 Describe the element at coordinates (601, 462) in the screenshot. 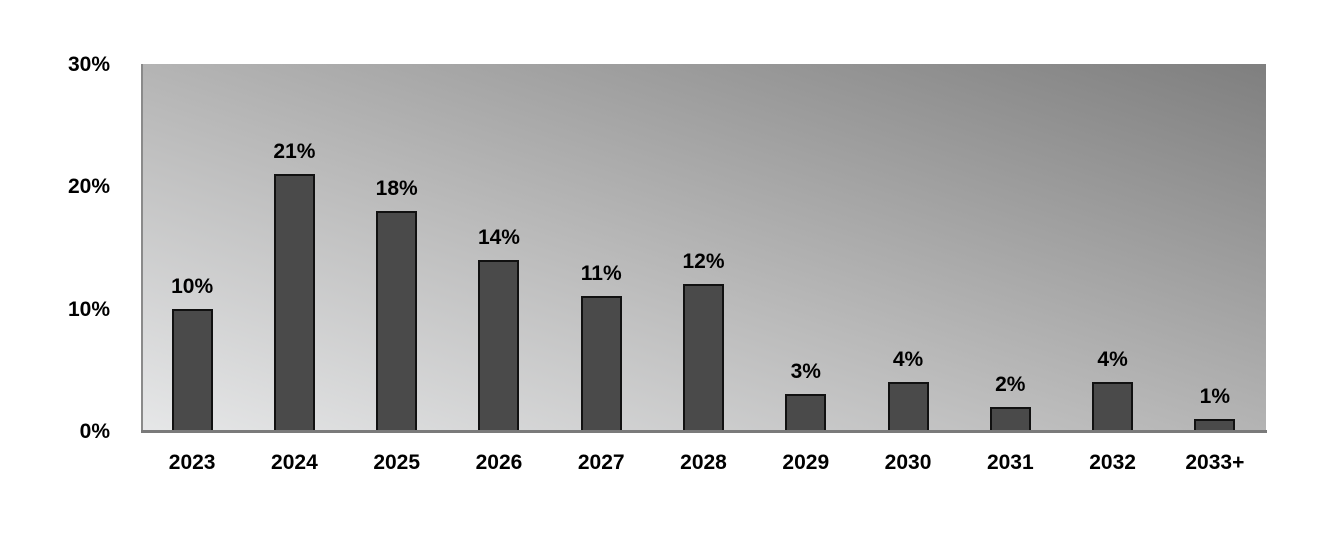

I see `x-tick-label: 2027` at that location.